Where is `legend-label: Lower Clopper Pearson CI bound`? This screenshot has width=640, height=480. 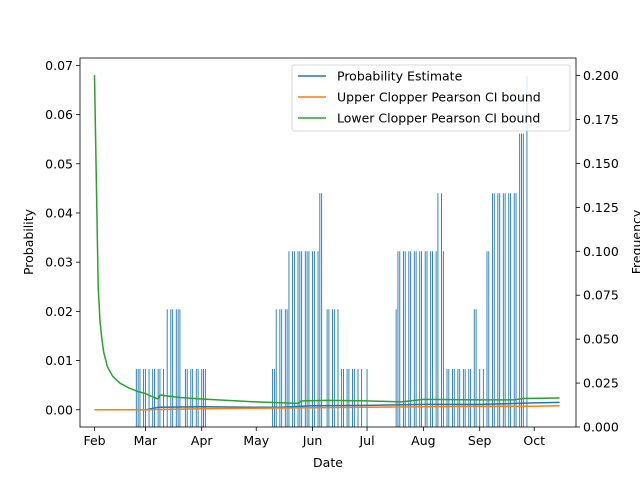 legend-label: Lower Clopper Pearson CI bound is located at coordinates (438, 118).